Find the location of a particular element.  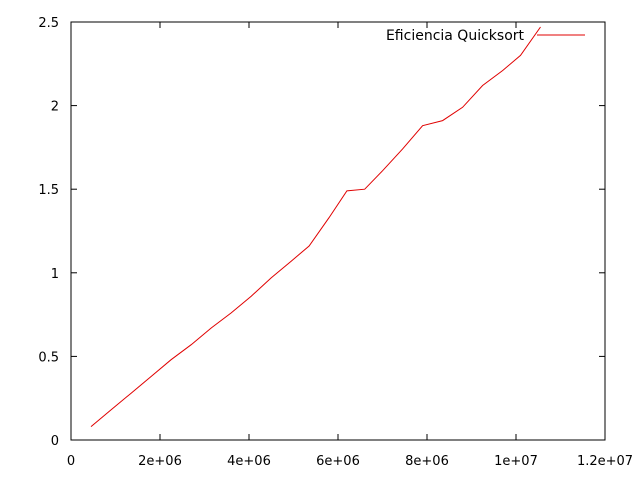

x-tick-label: 0 is located at coordinates (71, 461).